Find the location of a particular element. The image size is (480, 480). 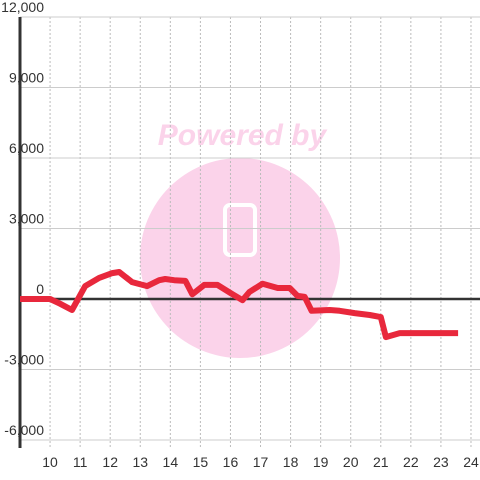

x-tick-label: 17 is located at coordinates (261, 462).